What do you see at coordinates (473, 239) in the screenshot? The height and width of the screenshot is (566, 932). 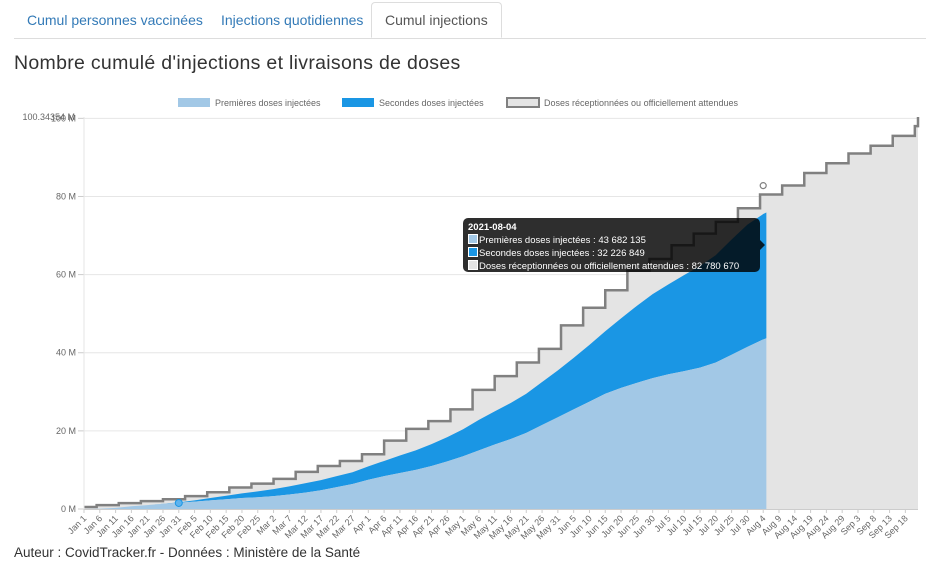 I see `tooltip-swatch-first-doses` at bounding box center [473, 239].